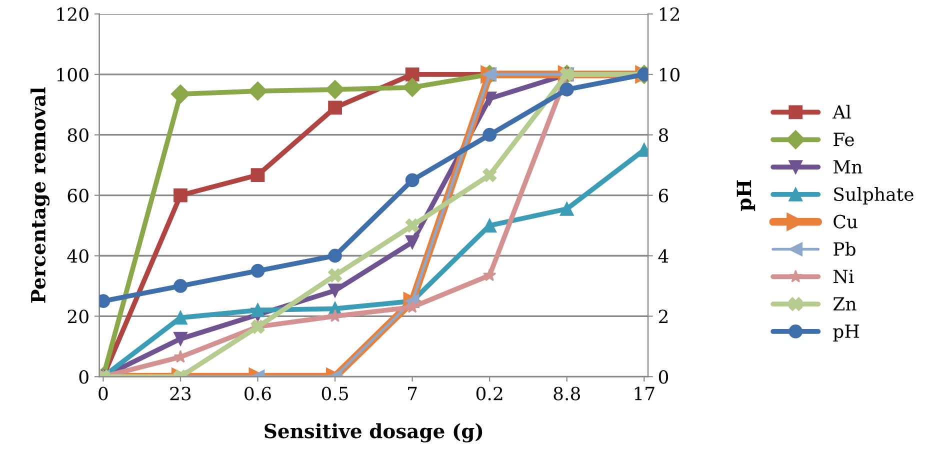 The image size is (946, 465). What do you see at coordinates (83, 377) in the screenshot?
I see `y-tick-label: 0` at bounding box center [83, 377].